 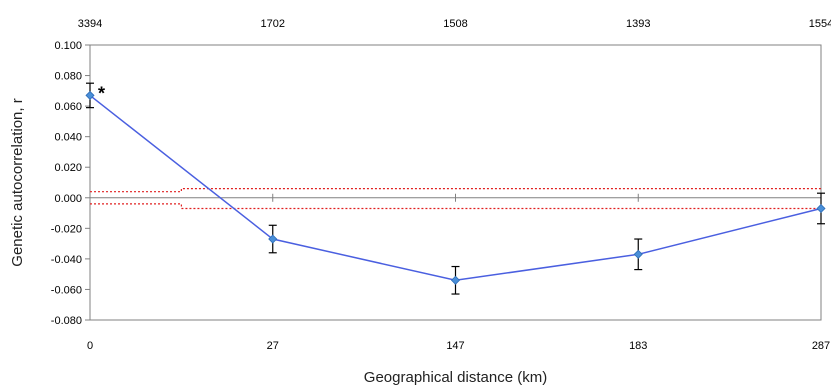 I want to click on y-tick-label: 0.080, so click(x=68, y=77).